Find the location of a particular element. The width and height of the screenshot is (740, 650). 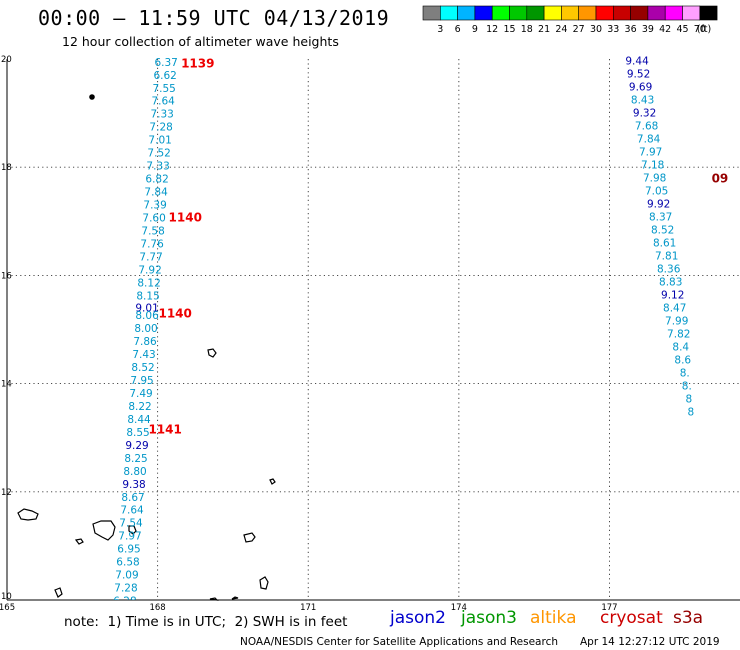

y-tick-label: 14 is located at coordinates (6, 385).